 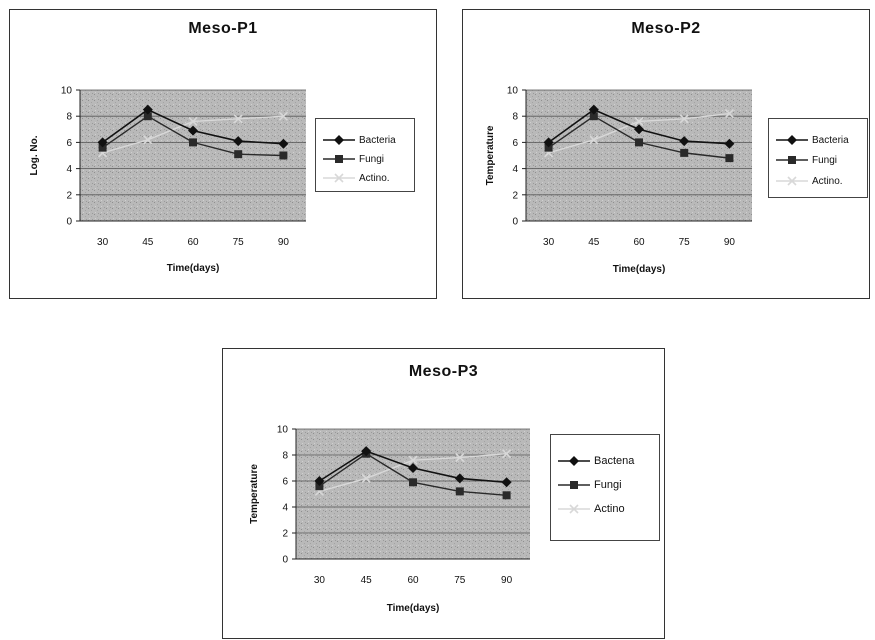 What do you see at coordinates (223, 28) in the screenshot?
I see `chart-title: Meso-P1` at bounding box center [223, 28].